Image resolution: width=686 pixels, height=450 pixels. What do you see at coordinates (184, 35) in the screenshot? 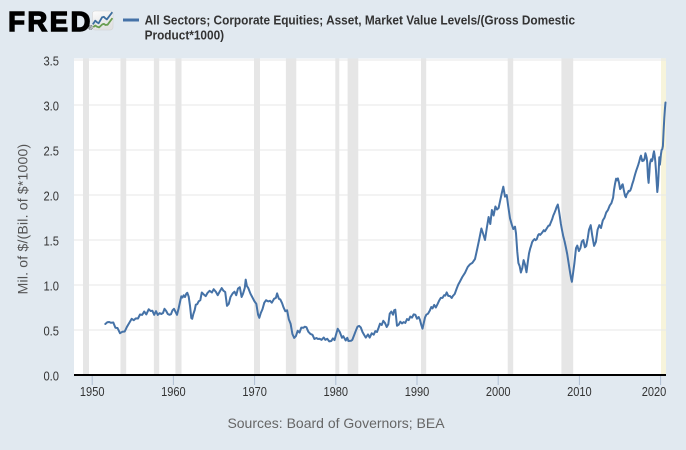
I see `svg-text: Product*1000)` at bounding box center [184, 35].